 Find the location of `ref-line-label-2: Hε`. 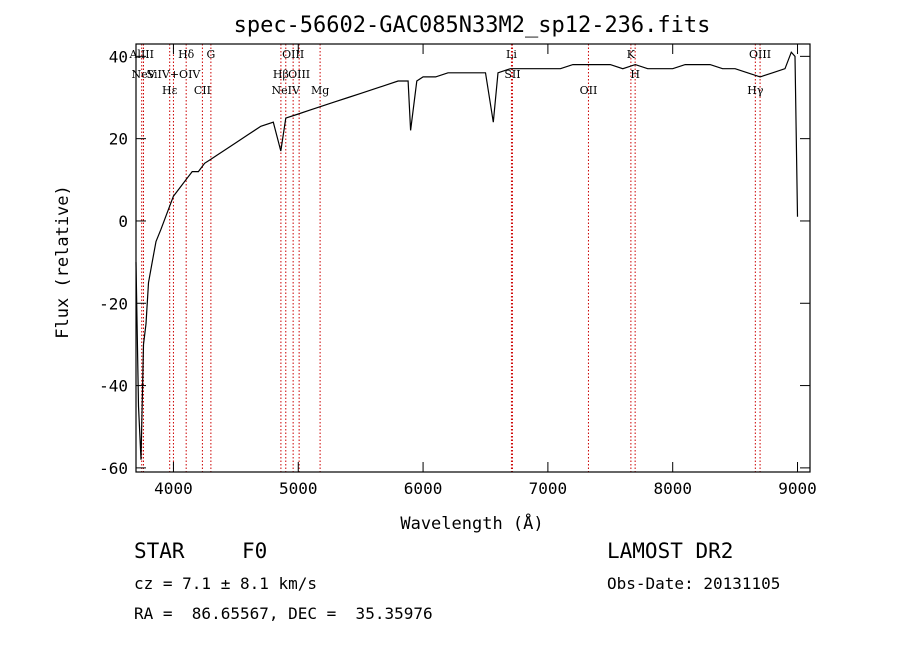

ref-line-label-2: Hε is located at coordinates (170, 90).